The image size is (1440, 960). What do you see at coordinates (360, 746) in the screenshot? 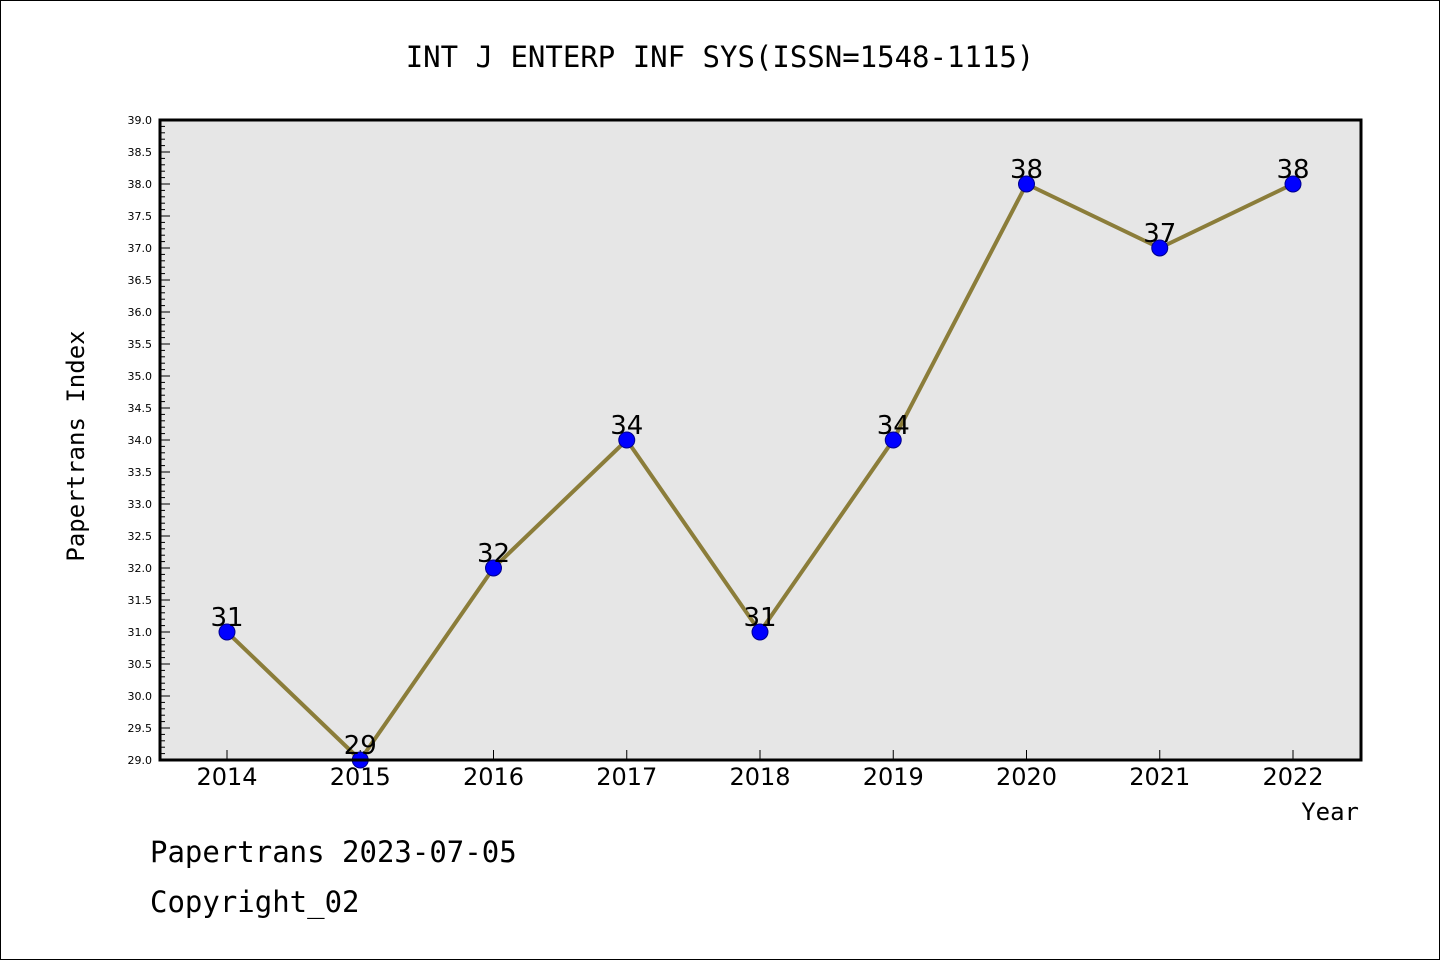
I see `data-label: 29` at bounding box center [360, 746].